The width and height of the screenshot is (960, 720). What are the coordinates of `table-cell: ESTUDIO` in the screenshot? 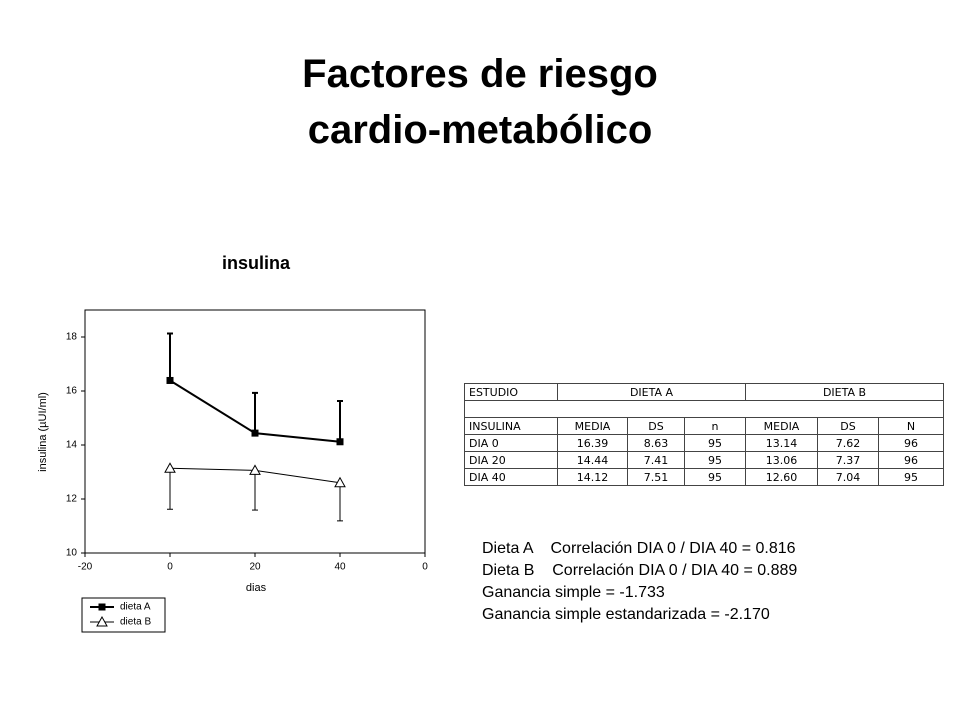 It's located at (511, 392).